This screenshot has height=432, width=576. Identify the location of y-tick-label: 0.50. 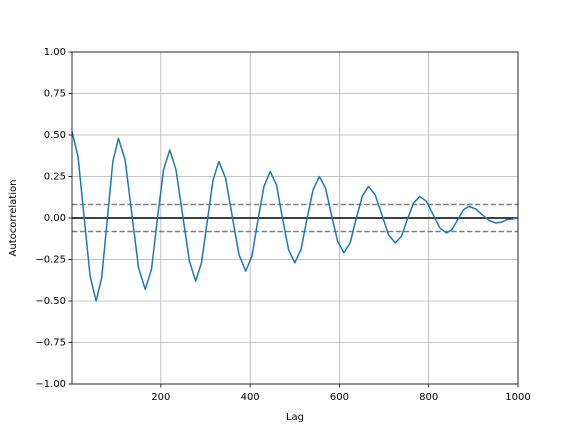
(55, 135).